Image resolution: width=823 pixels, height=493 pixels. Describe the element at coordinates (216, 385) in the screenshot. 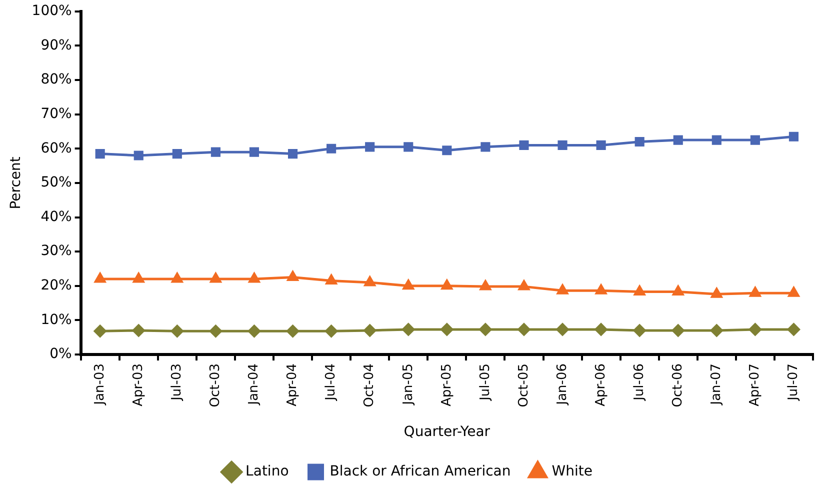

I see `x-tick-label: Oct-03` at that location.